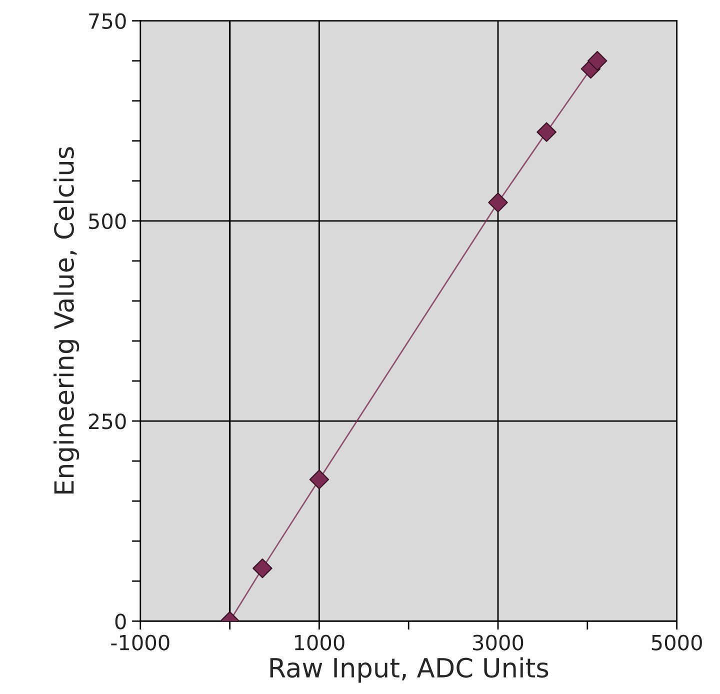  Describe the element at coordinates (140, 642) in the screenshot. I see `x-tick-label: -1000` at that location.